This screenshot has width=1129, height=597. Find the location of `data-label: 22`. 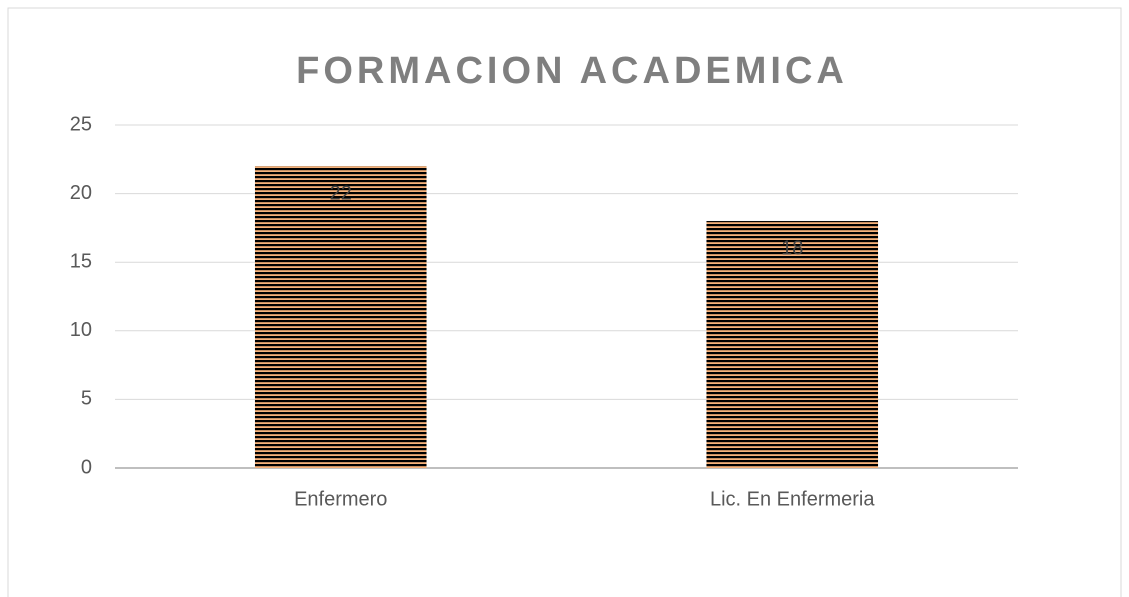

data-label: 22 is located at coordinates (341, 193).